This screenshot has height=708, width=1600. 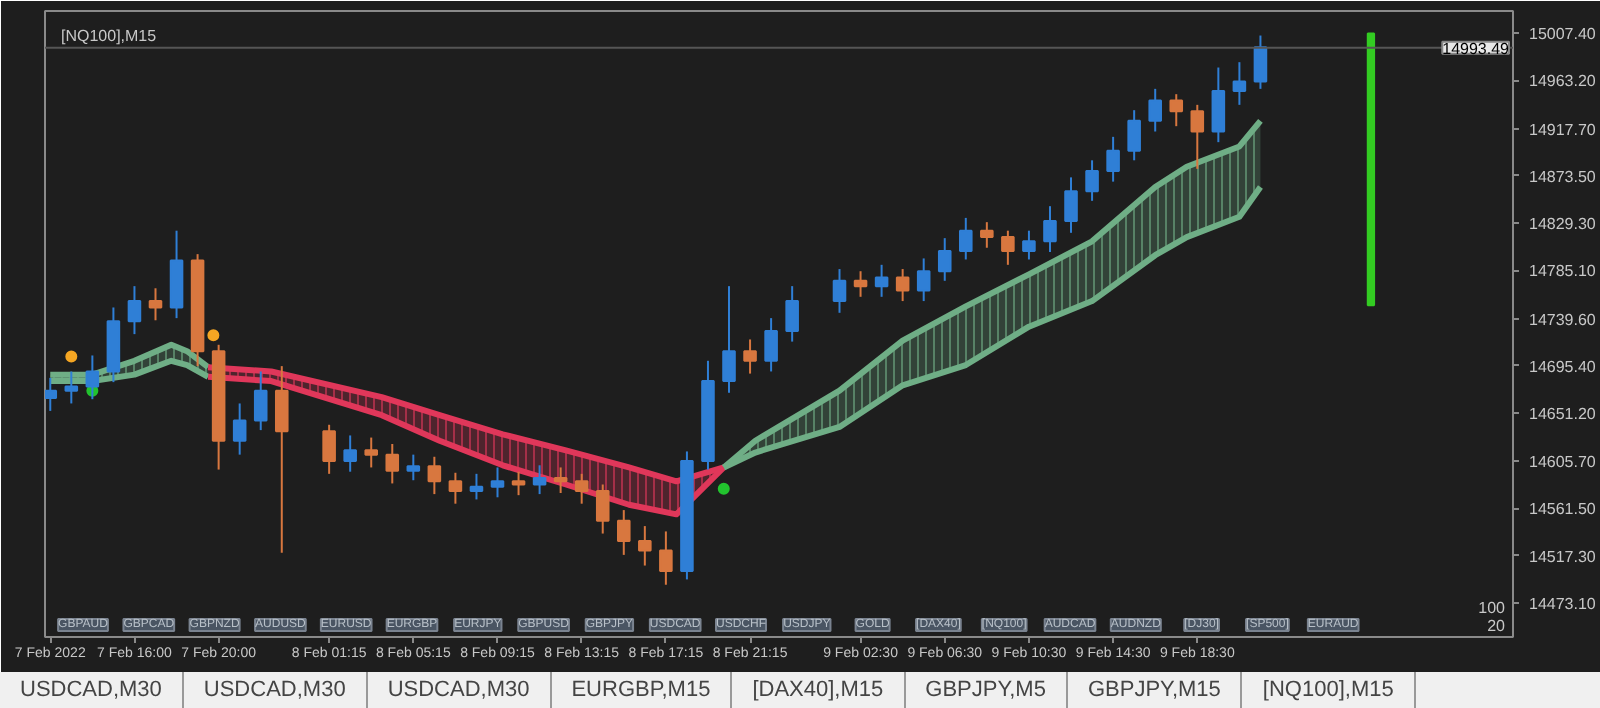 I want to click on y-tick-label: 14873.50, so click(x=1563, y=176).